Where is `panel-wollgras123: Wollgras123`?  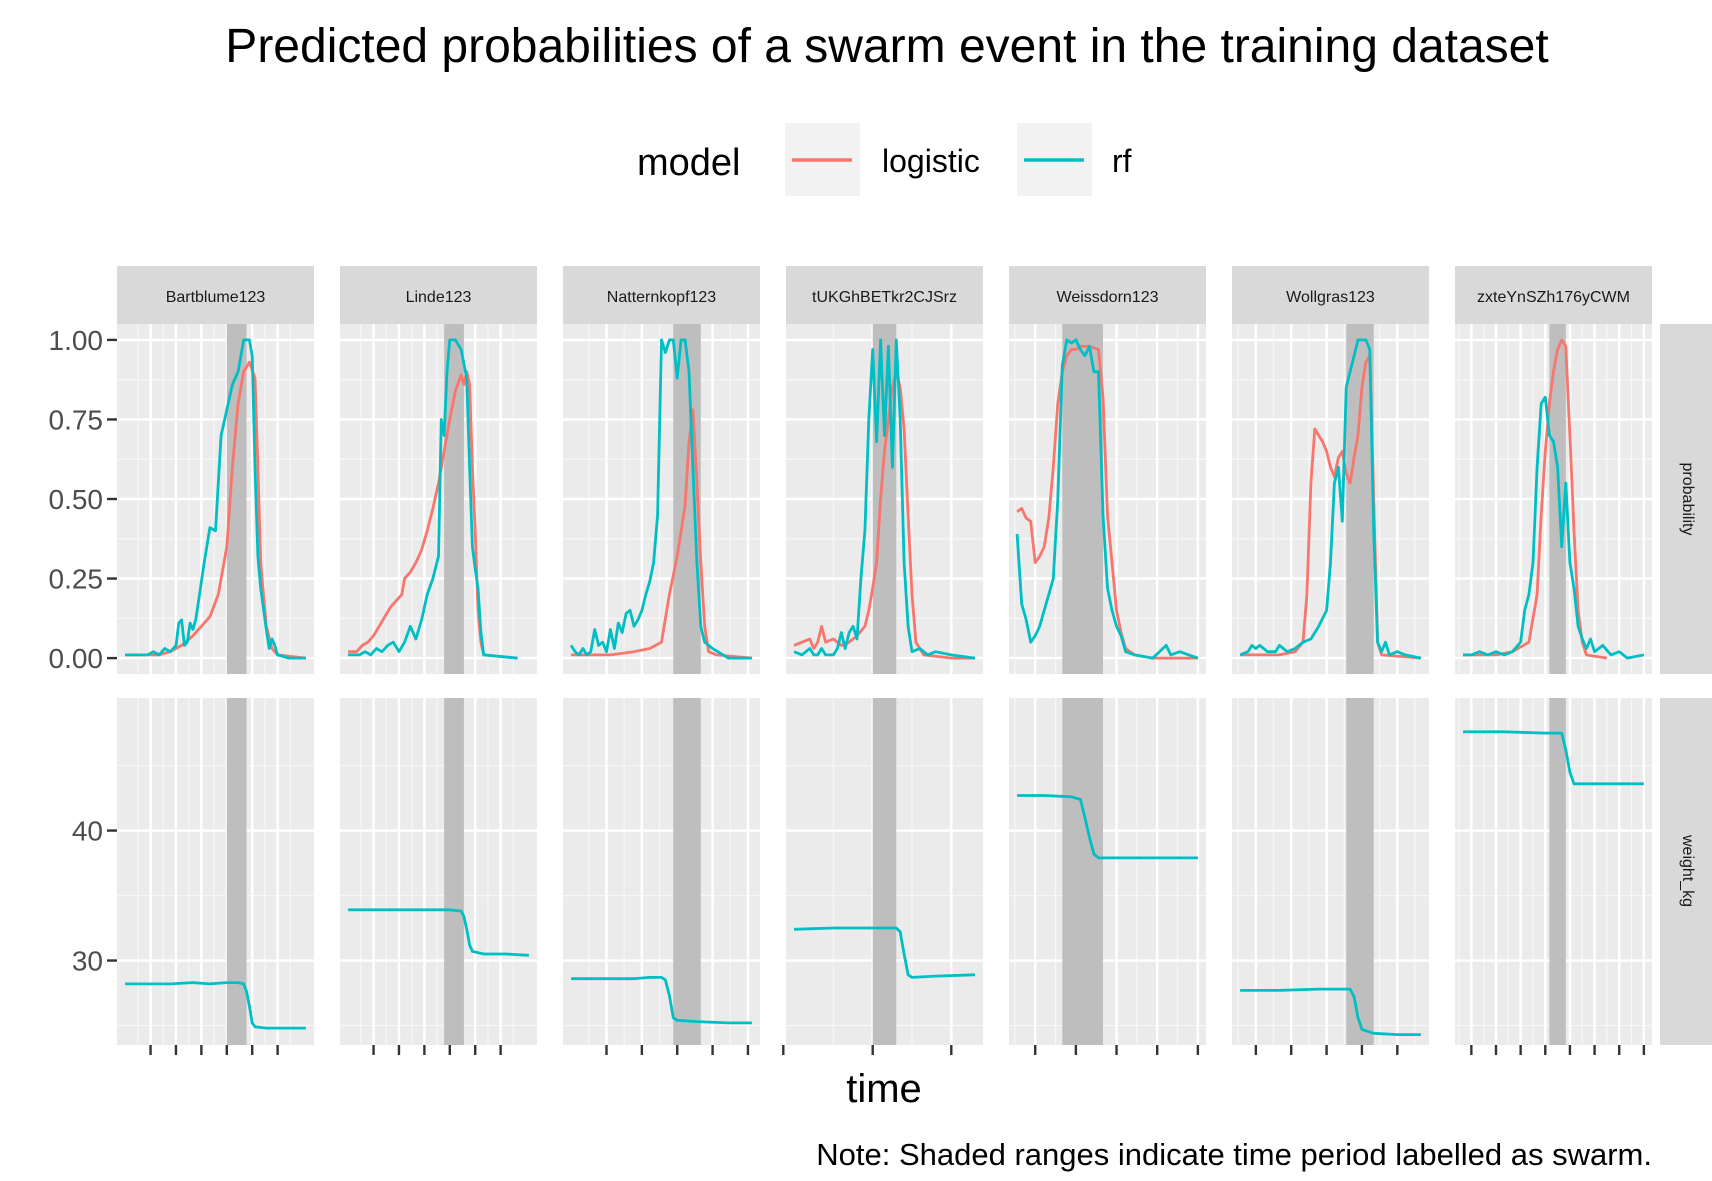 panel-wollgras123: Wollgras123 is located at coordinates (1330, 660).